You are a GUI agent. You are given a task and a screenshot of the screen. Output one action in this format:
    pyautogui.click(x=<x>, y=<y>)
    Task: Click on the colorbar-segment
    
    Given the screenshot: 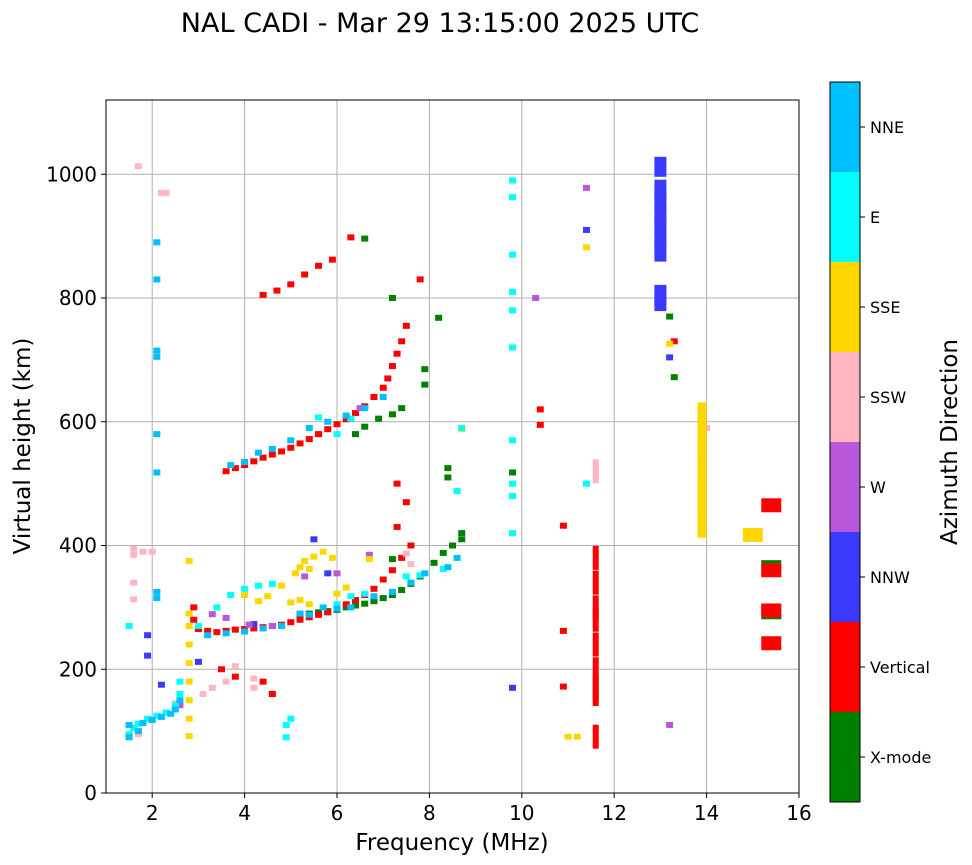 What is the action you would take?
    pyautogui.click(x=845, y=667)
    